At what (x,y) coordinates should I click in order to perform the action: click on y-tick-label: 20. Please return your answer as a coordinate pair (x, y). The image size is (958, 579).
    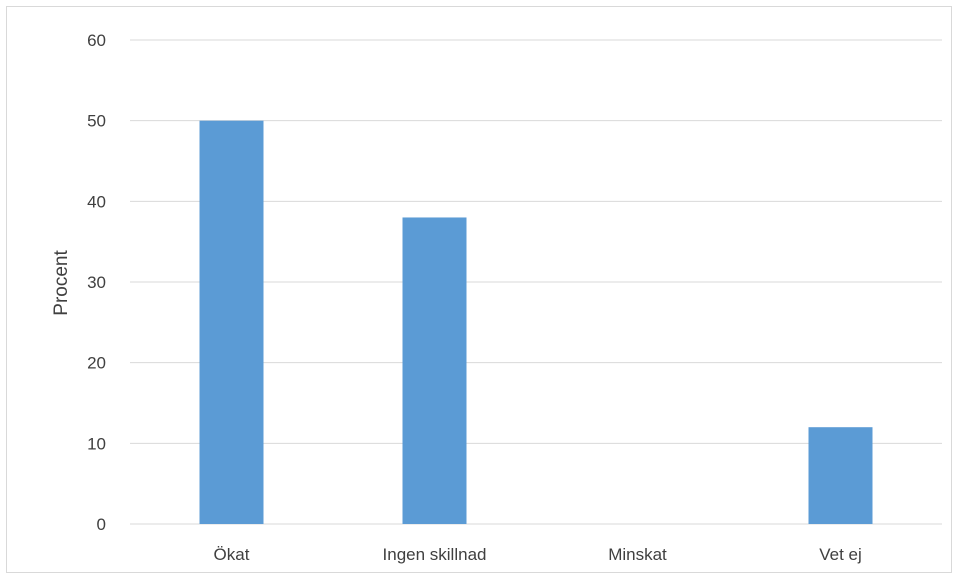
    Looking at the image, I should click on (96, 363).